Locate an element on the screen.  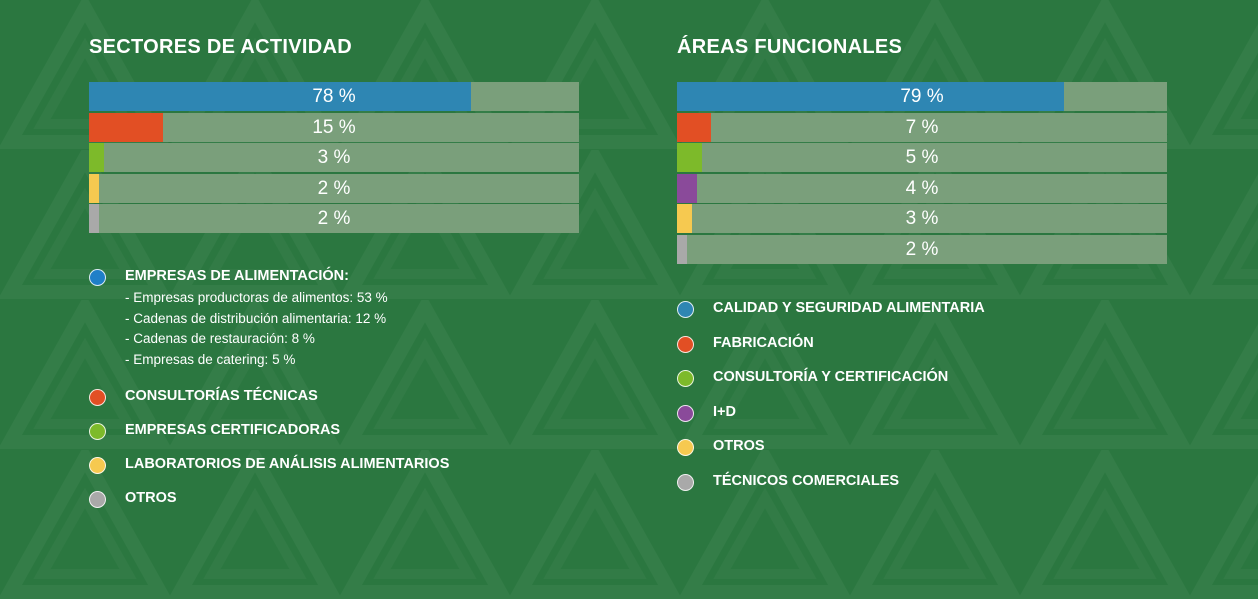
bar-value-label: 7 % is located at coordinates (922, 127).